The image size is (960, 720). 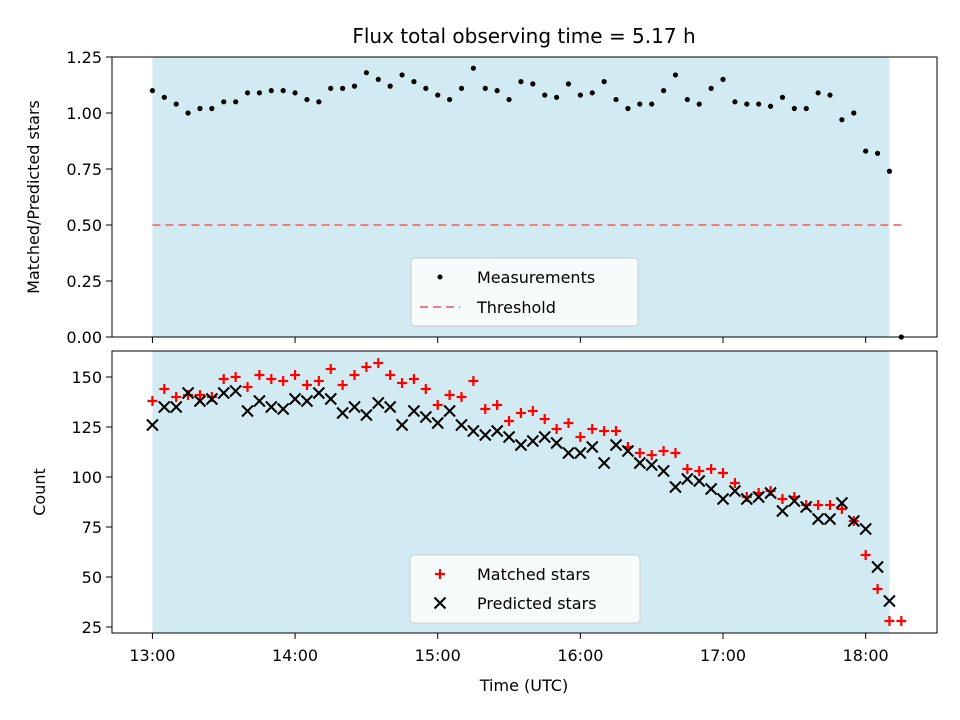 What do you see at coordinates (438, 655) in the screenshot?
I see `bottom-x-tick-label: 15:00` at bounding box center [438, 655].